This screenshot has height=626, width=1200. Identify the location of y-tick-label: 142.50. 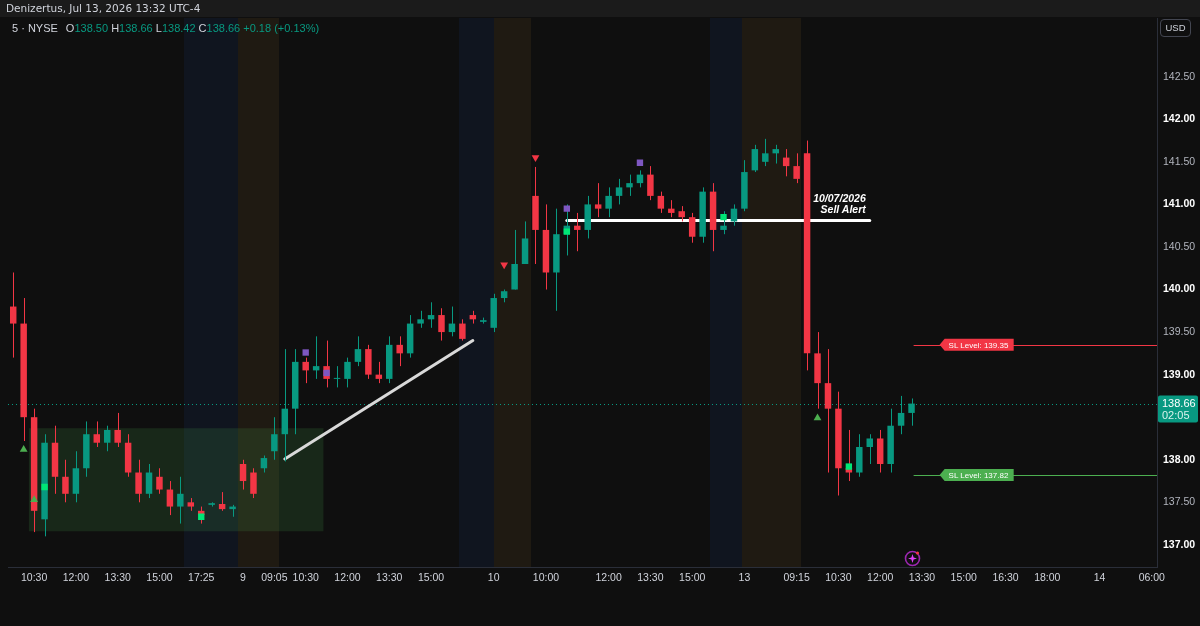
(1179, 75).